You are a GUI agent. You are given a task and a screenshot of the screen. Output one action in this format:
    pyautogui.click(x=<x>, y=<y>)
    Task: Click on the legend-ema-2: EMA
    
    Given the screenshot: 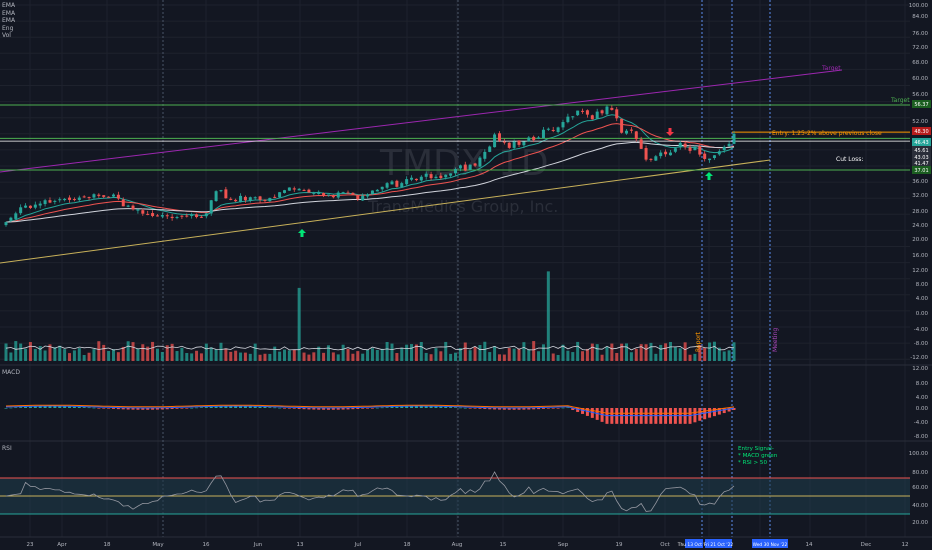 What is the action you would take?
    pyautogui.click(x=9, y=13)
    